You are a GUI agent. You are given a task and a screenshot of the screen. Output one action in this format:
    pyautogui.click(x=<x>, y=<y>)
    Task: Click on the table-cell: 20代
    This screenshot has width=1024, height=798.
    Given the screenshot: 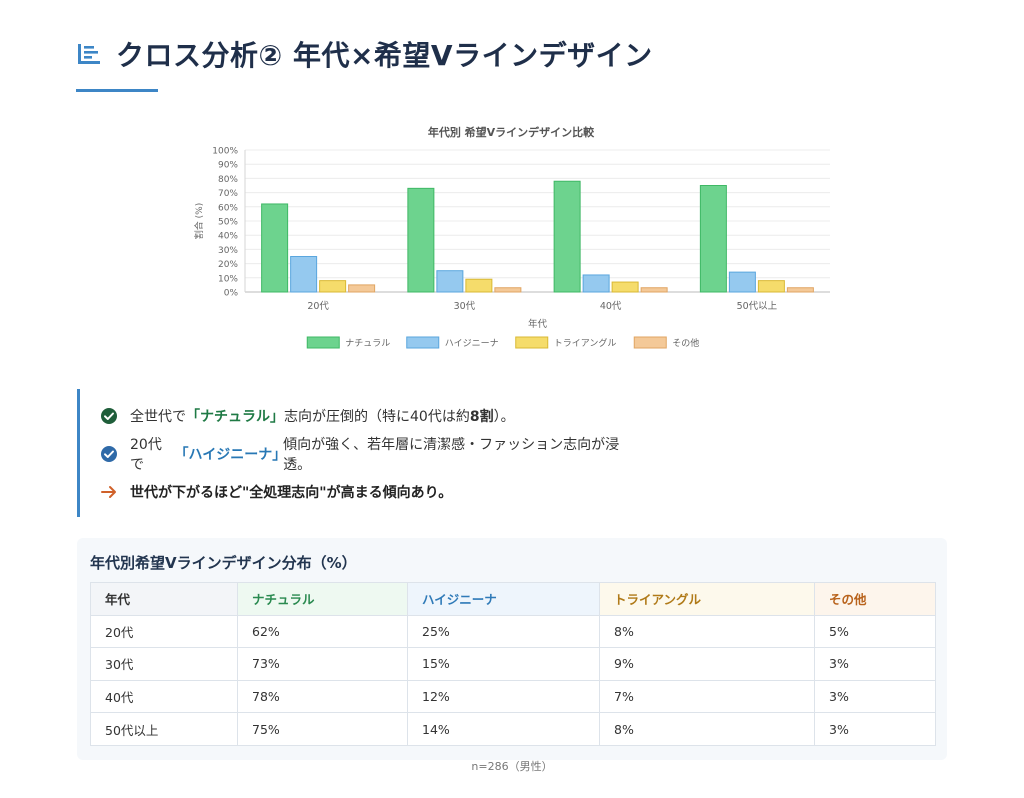 What is the action you would take?
    pyautogui.click(x=164, y=631)
    